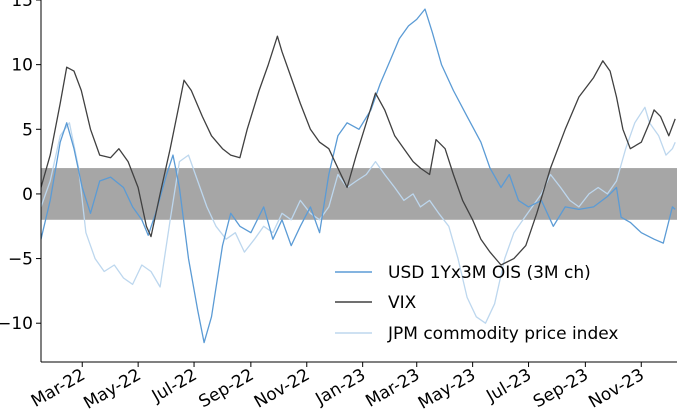 The width and height of the screenshot is (684, 414). What do you see at coordinates (502, 334) in the screenshot?
I see `legend-label: JPM commodity price index` at bounding box center [502, 334].